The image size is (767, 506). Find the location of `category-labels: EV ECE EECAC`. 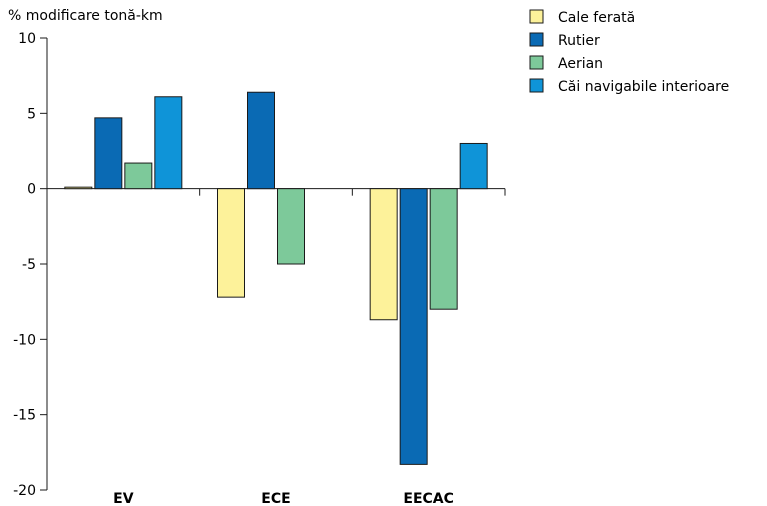

category-labels: EV ECE EECAC is located at coordinates (283, 498).